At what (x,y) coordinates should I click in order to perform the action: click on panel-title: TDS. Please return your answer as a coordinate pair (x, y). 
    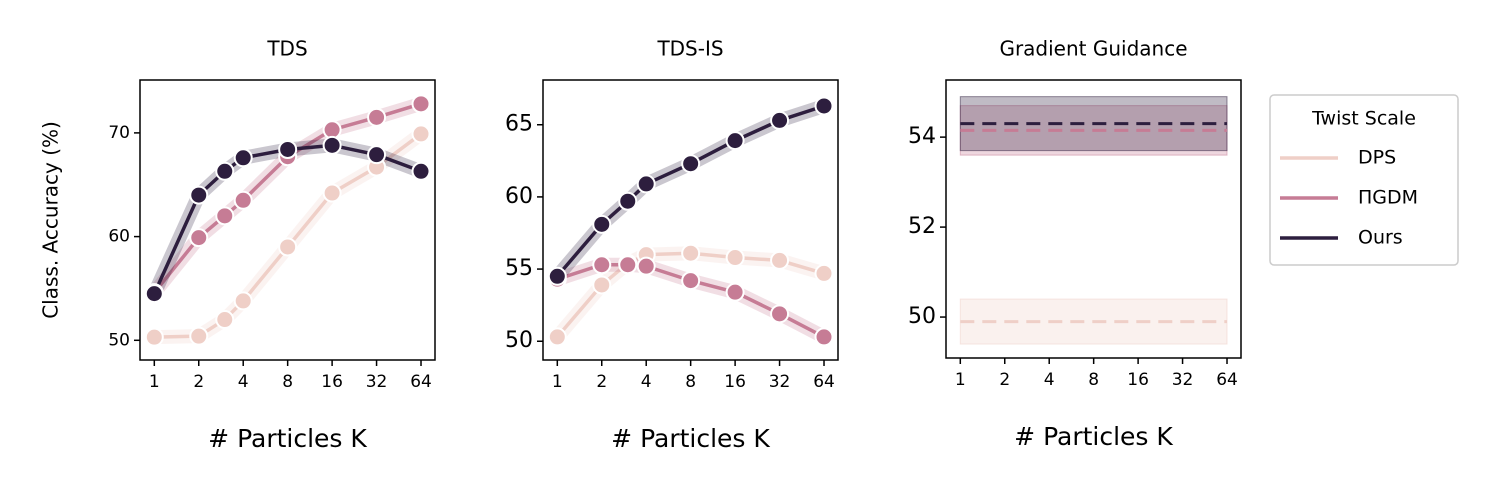
    Looking at the image, I should click on (286, 49).